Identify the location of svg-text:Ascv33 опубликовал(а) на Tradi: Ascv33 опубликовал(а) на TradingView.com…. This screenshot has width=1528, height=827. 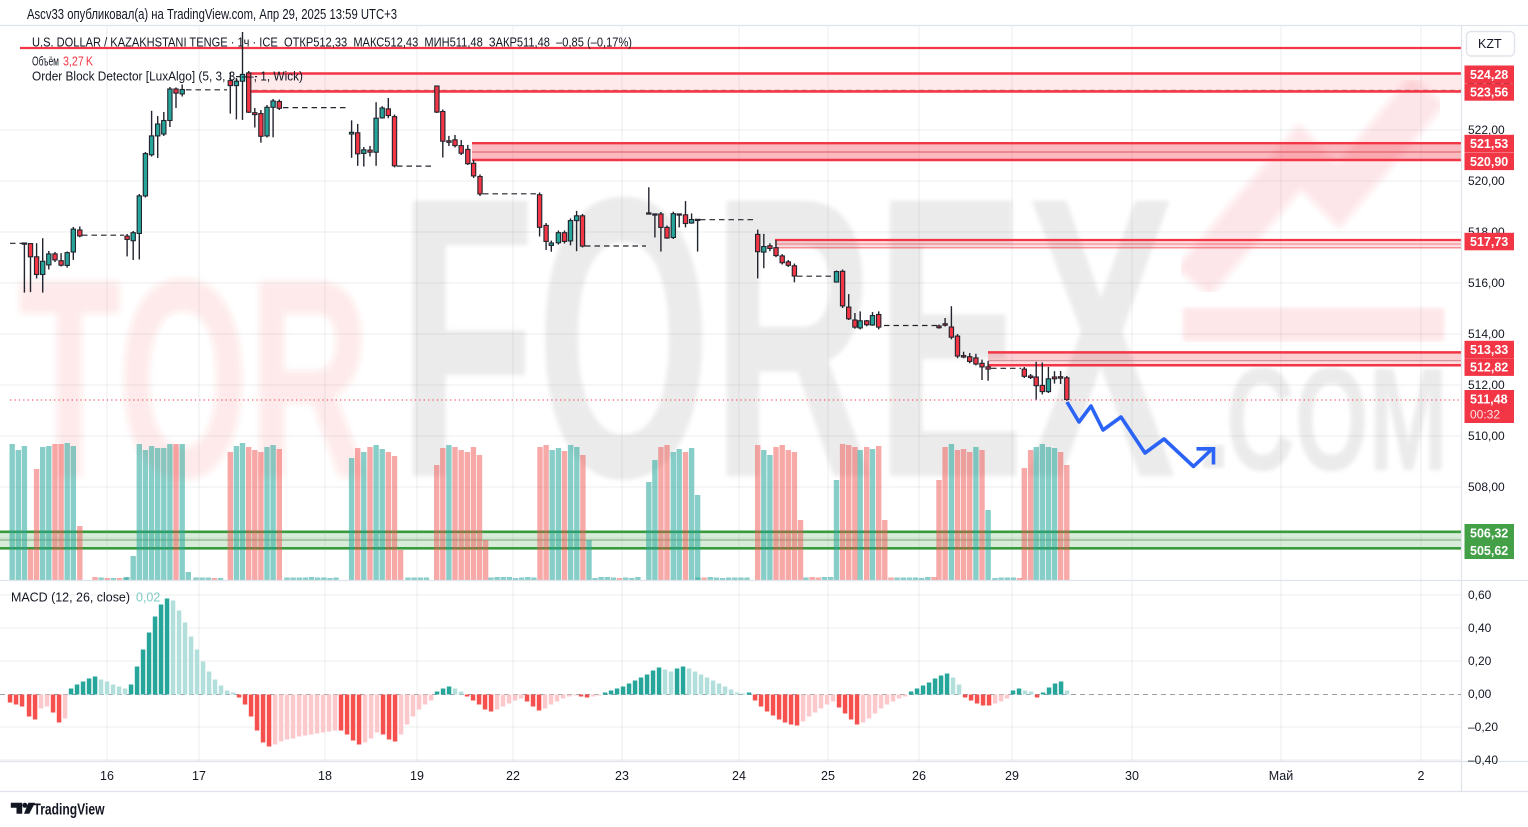
(212, 15).